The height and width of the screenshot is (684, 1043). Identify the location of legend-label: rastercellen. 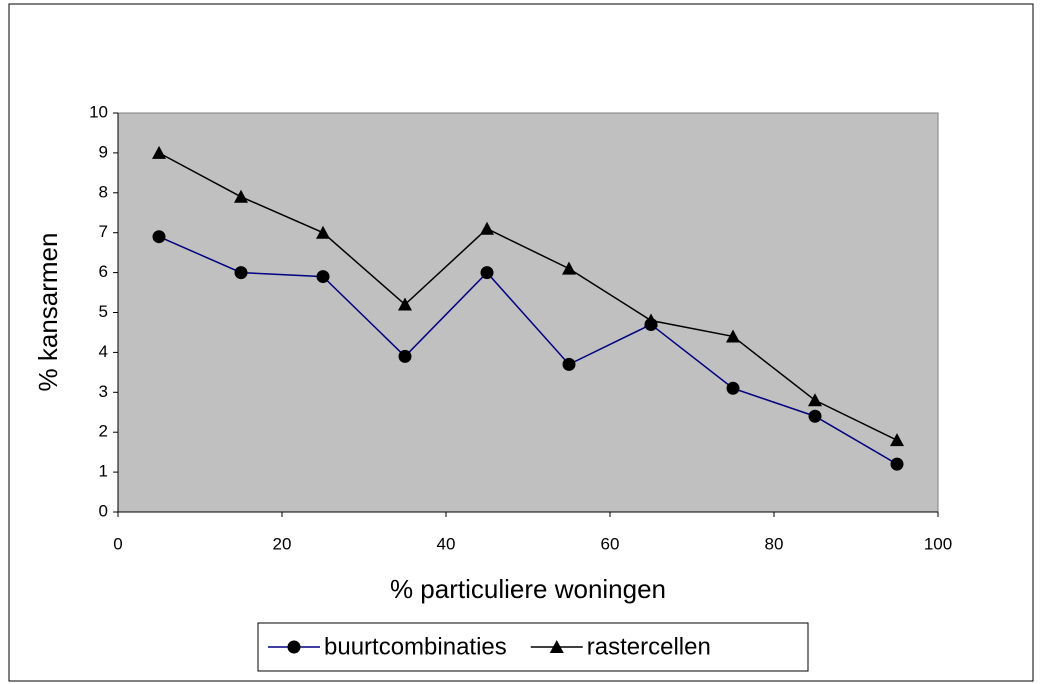
(649, 646).